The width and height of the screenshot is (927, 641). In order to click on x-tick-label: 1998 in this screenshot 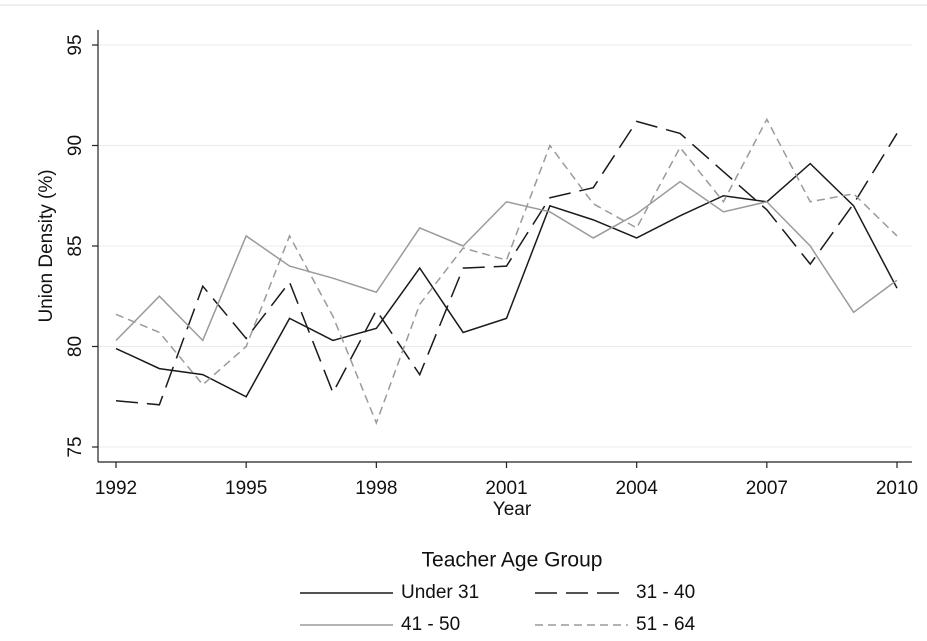, I will do `click(376, 488)`.